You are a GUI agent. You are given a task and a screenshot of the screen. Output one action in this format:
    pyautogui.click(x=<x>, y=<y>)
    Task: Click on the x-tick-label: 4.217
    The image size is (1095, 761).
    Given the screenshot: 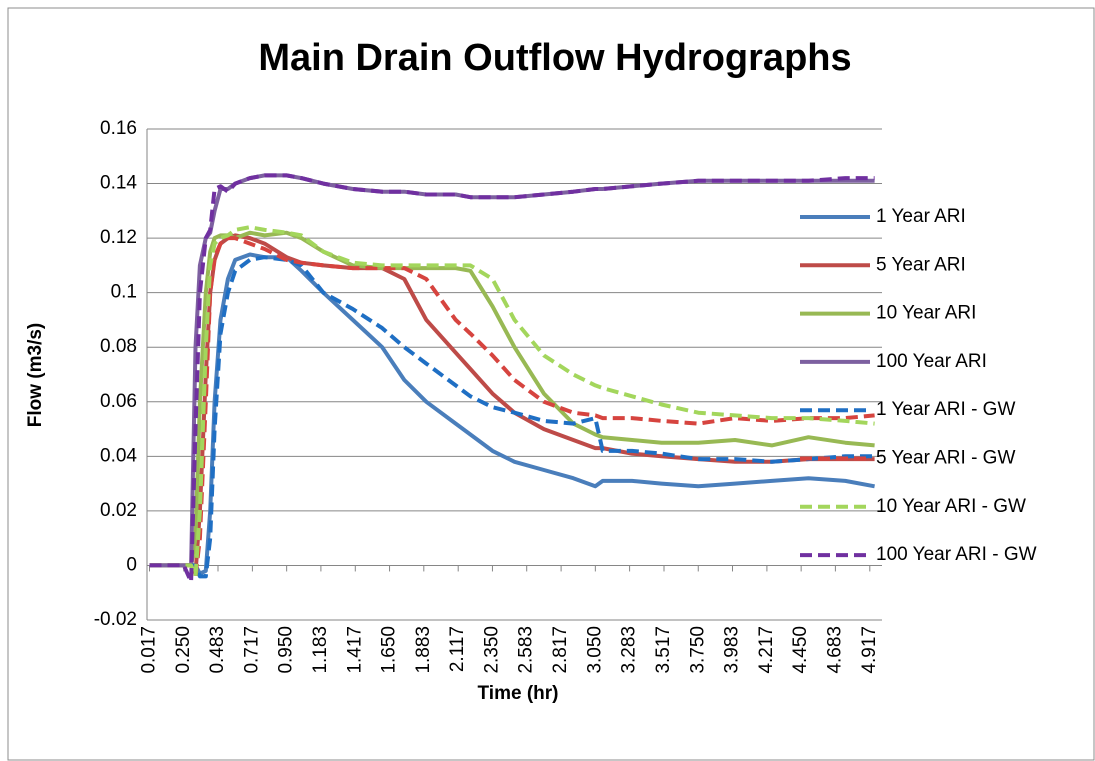 What is the action you would take?
    pyautogui.click(x=766, y=650)
    